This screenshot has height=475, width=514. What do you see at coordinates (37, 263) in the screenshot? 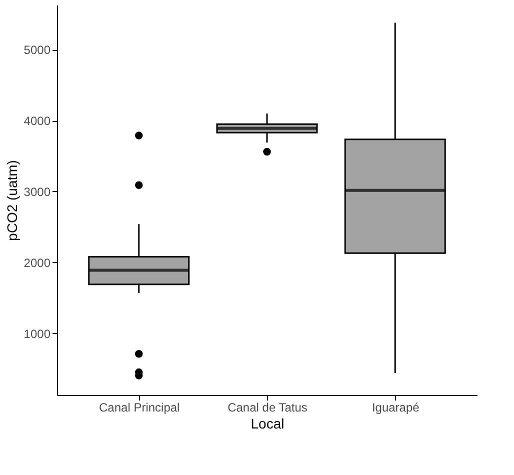
I see `y-tick-label: 2000` at bounding box center [37, 263].